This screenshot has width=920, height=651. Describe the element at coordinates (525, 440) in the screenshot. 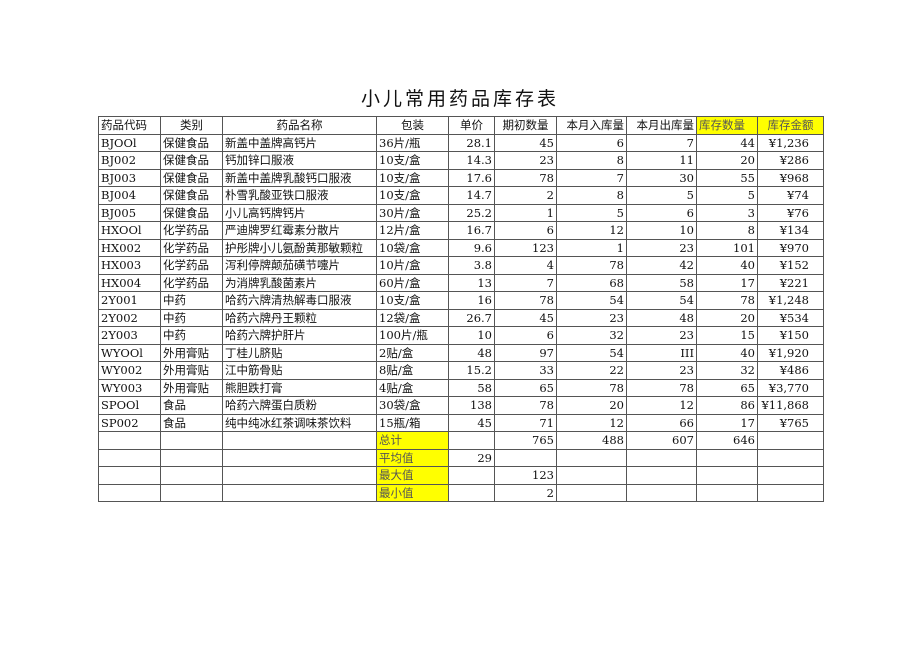

I see `summary-opening: 765` at that location.